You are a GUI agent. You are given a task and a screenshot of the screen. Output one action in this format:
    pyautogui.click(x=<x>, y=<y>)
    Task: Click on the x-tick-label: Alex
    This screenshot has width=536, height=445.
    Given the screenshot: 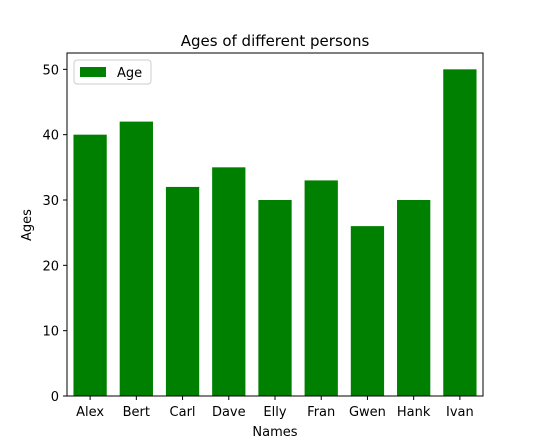 What is the action you would take?
    pyautogui.click(x=90, y=412)
    